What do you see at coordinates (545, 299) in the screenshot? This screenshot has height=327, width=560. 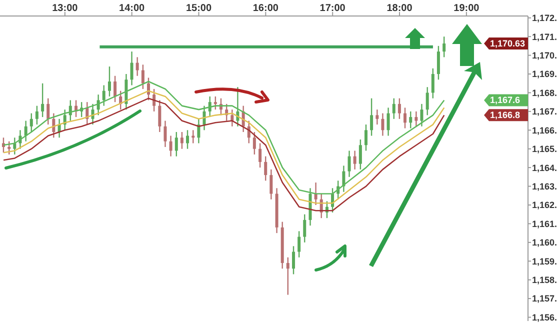 I see `y-tick-label: 1,157.` at bounding box center [545, 299].